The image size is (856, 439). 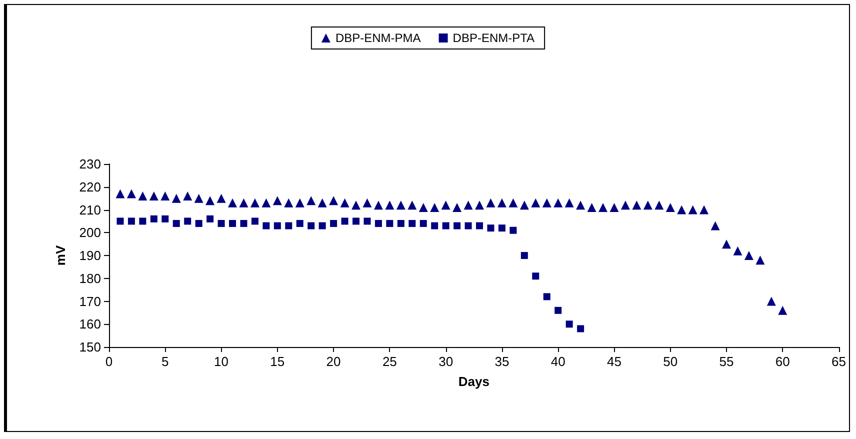 I want to click on x-tick-label: 40, so click(x=558, y=361).